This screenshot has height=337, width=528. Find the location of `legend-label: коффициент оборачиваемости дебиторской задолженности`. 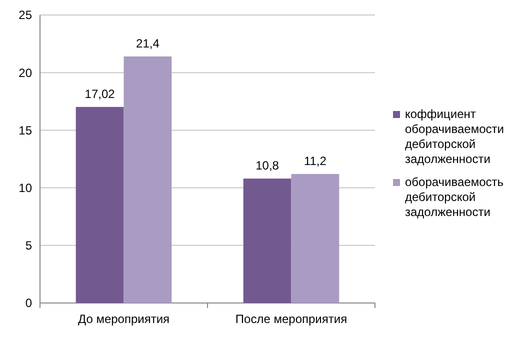

legend-label: коффициент оборачиваемости дебиторской задолженности is located at coordinates (454, 136).